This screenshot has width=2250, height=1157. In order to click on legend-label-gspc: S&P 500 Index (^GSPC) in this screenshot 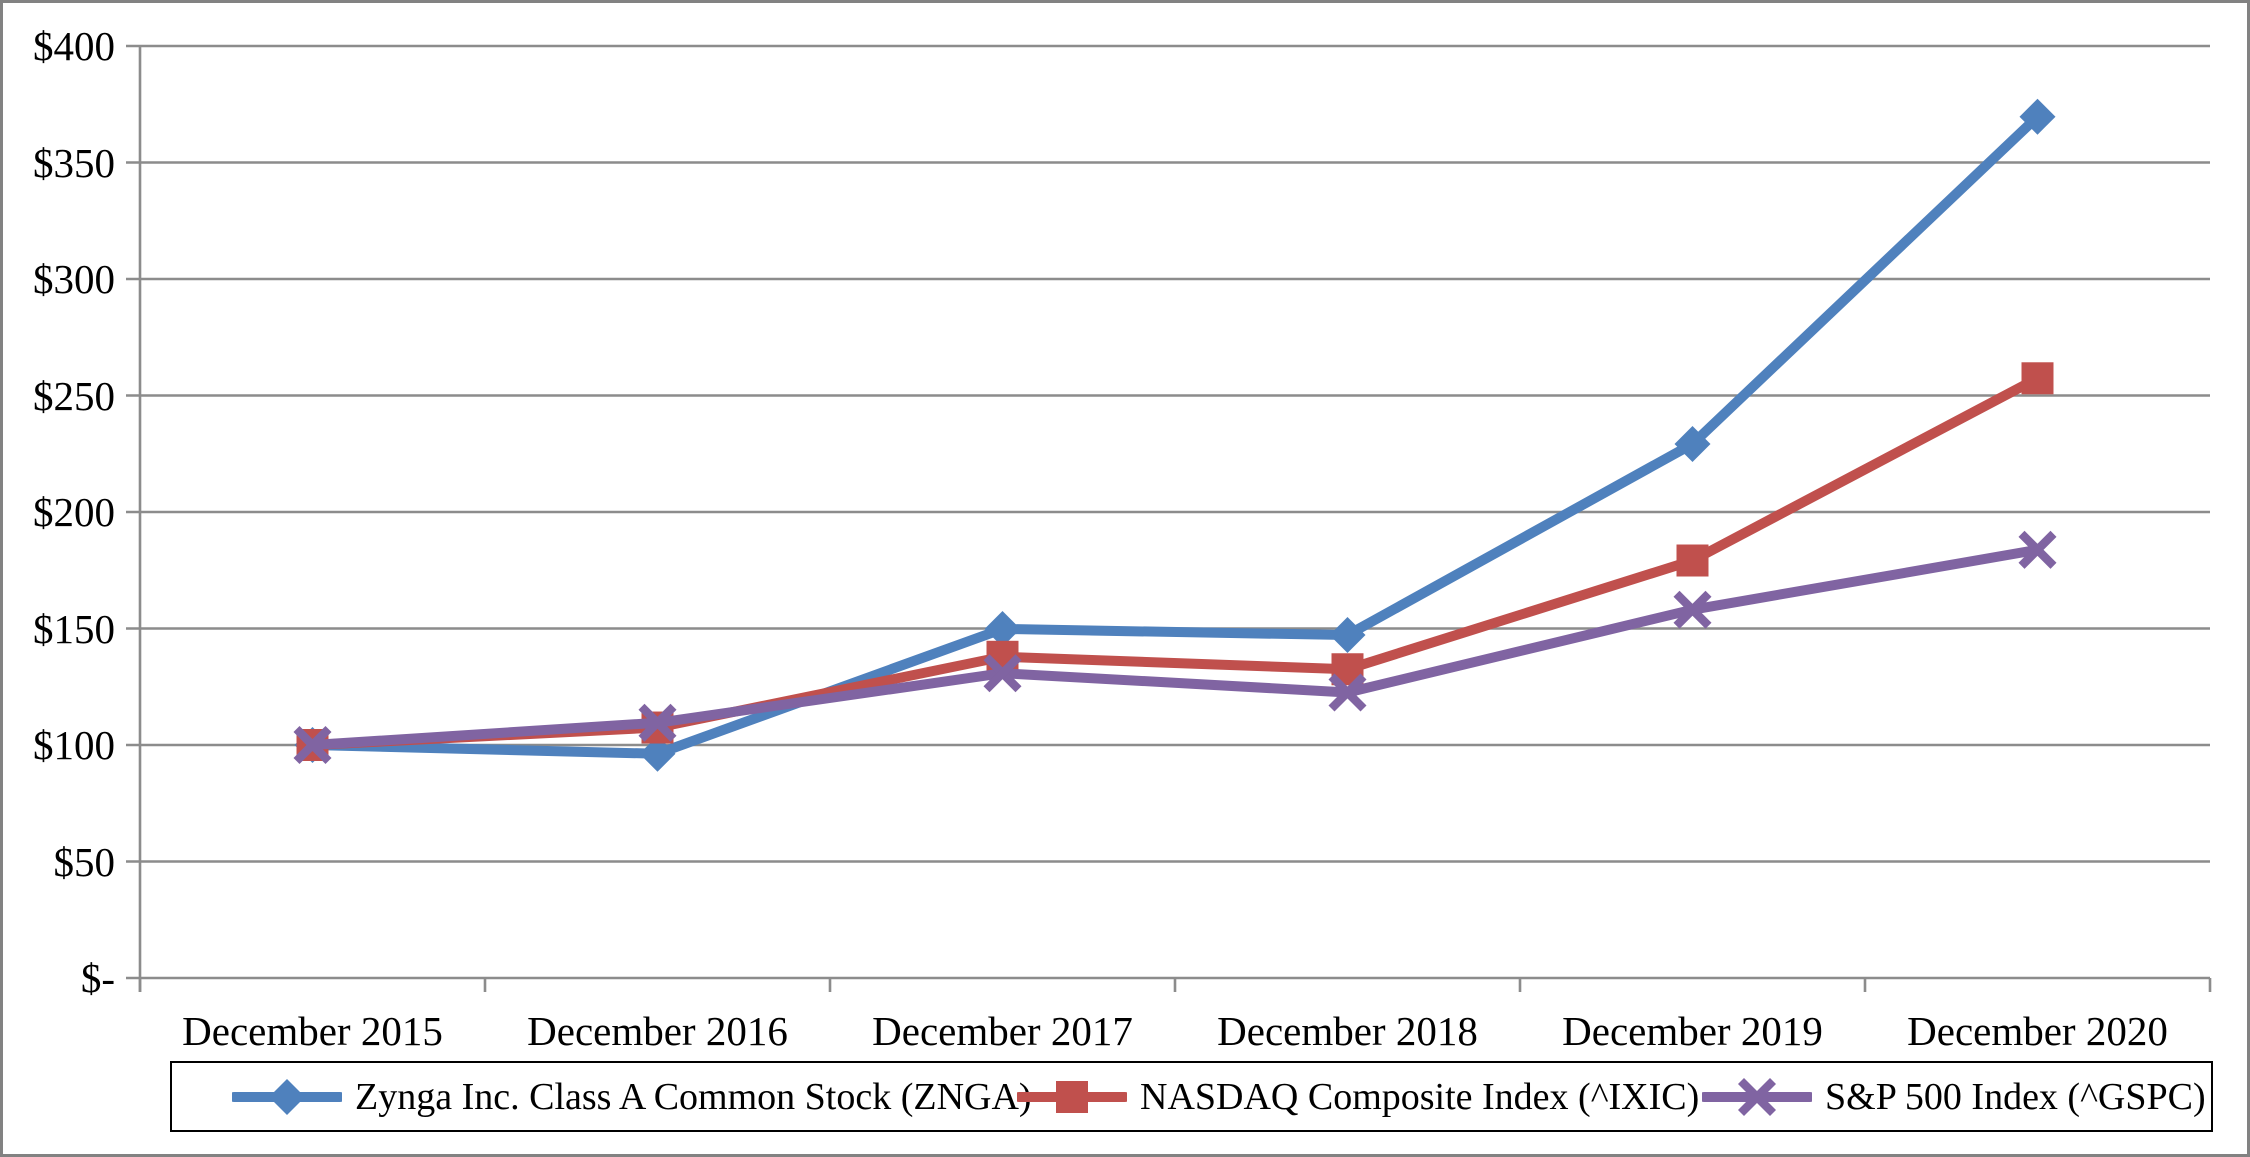, I will do `click(2015, 1096)`.